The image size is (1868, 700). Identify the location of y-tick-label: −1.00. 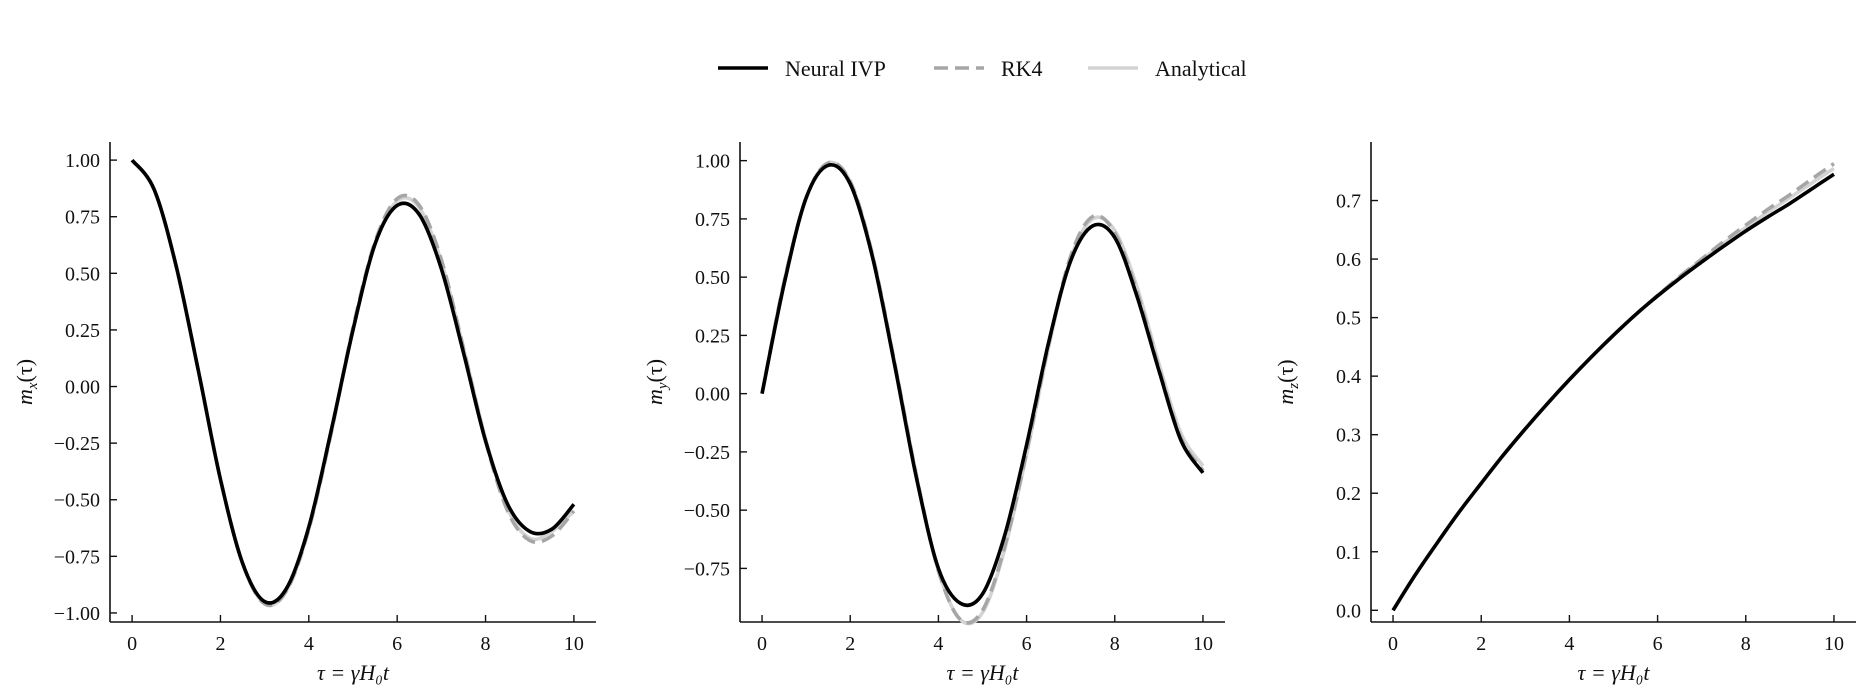
(77, 614).